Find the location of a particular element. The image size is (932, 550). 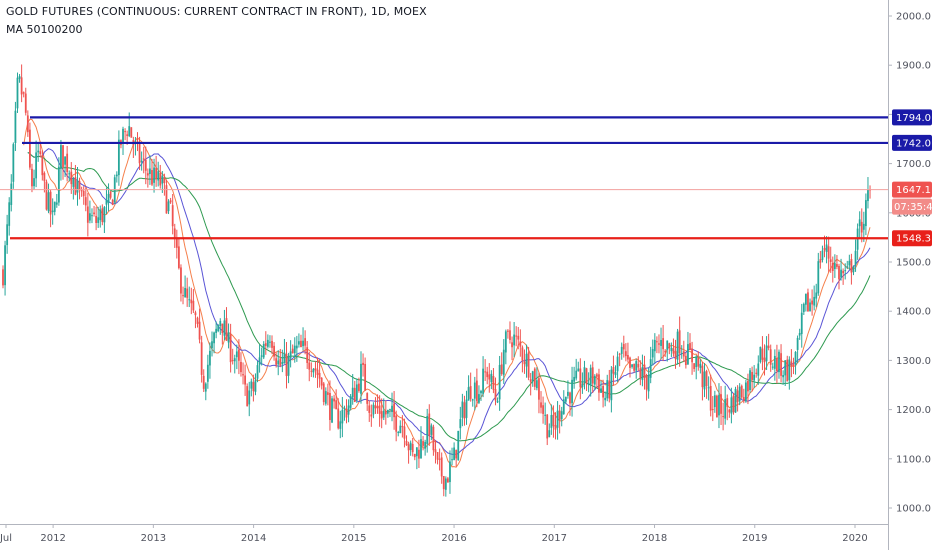

time-tick-label: 2019 is located at coordinates (754, 538).